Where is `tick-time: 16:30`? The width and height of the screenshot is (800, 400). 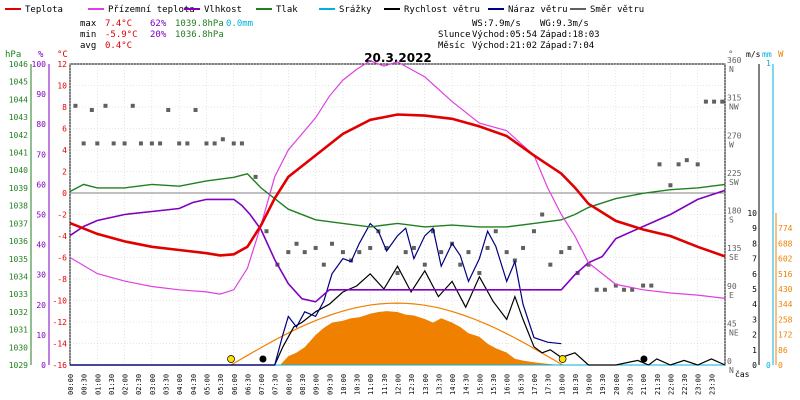 tick-time: 16:30 is located at coordinates (521, 384).